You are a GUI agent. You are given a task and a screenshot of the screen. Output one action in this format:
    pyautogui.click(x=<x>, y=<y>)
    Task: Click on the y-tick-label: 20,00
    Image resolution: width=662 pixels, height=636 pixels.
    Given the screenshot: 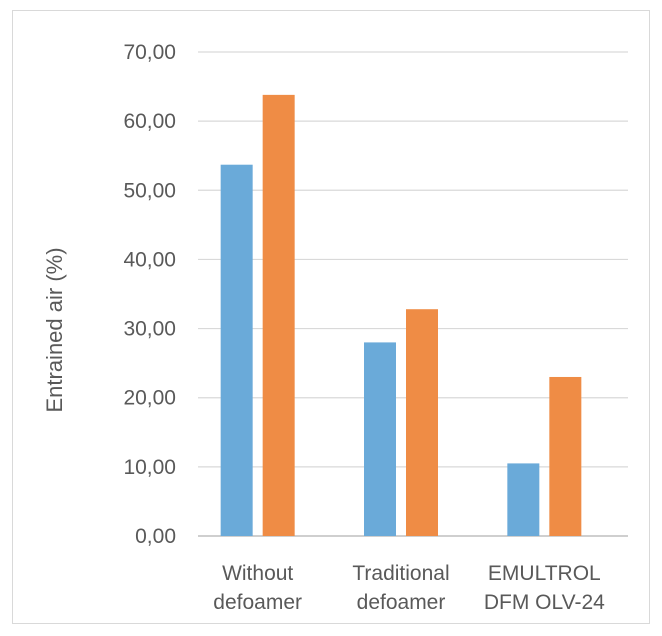 What is the action you would take?
    pyautogui.click(x=149, y=398)
    